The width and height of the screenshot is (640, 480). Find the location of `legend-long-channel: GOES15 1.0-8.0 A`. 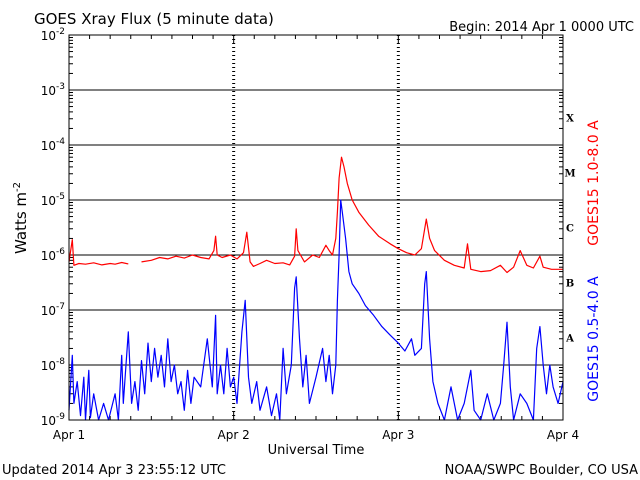

legend-long-channel: GOES15 1.0-8.0 A is located at coordinates (594, 183).